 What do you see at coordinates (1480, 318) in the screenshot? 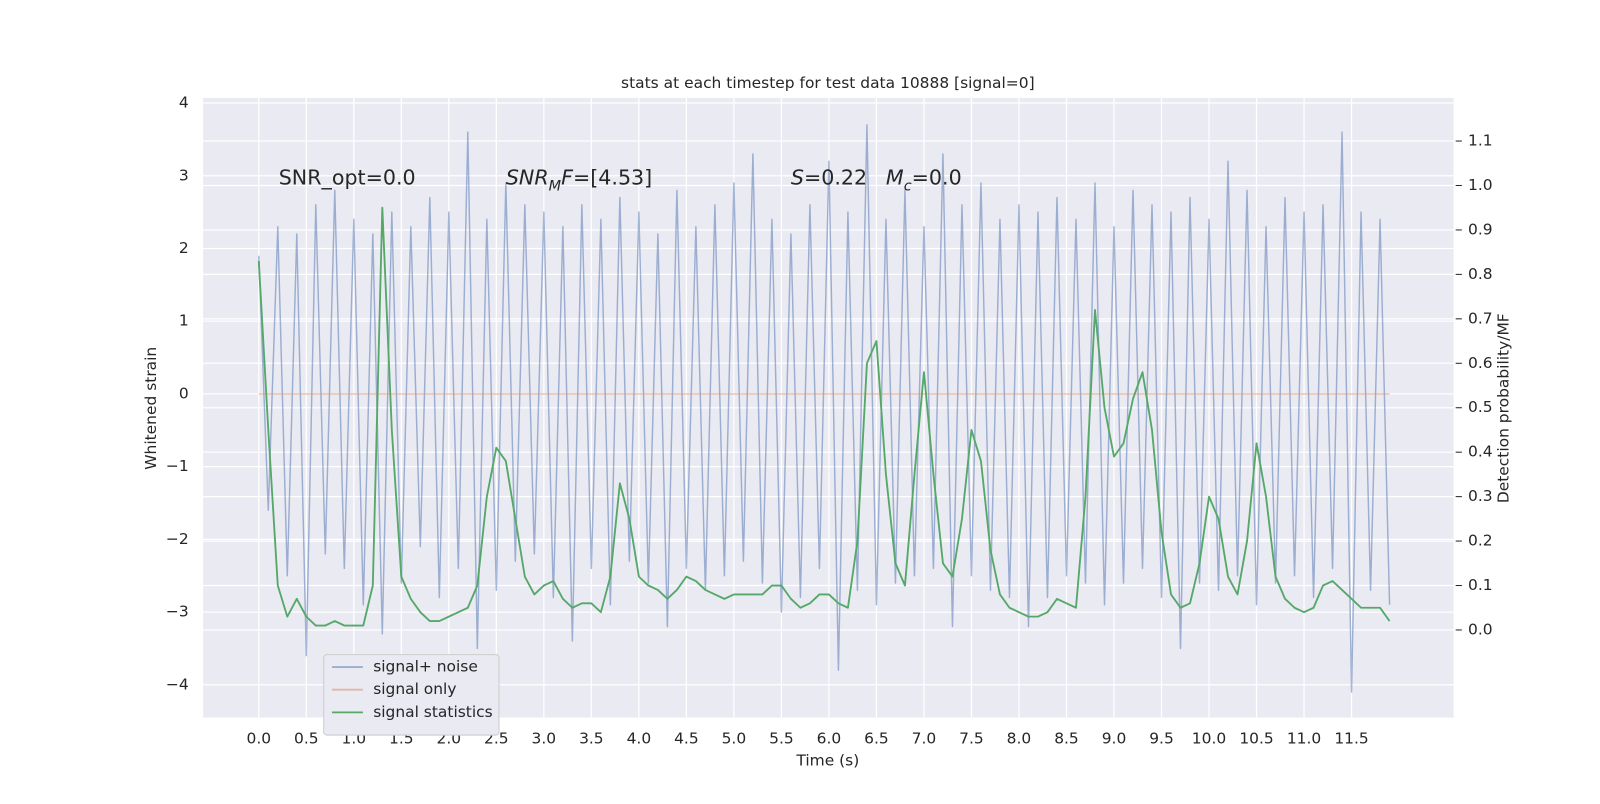
I see `y2-tick-label: 0.7` at bounding box center [1480, 318].